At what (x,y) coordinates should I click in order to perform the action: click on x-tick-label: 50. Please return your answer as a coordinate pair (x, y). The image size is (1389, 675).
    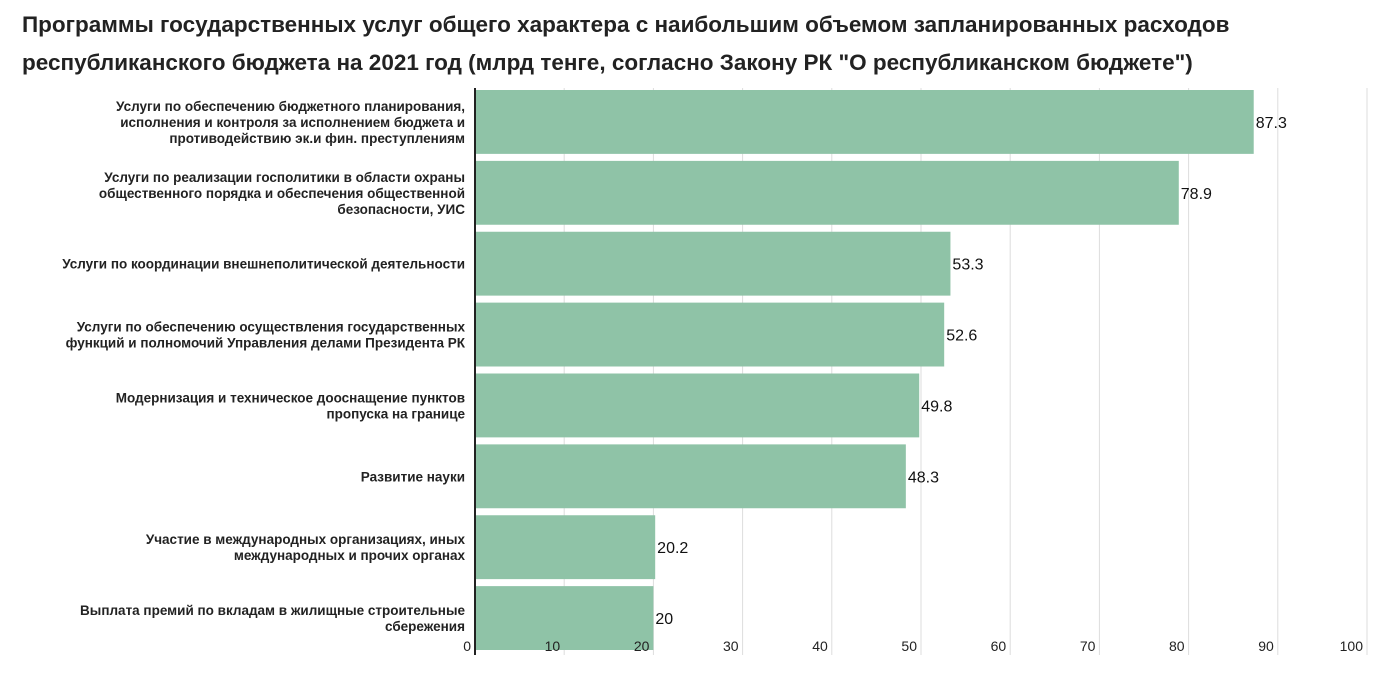
    Looking at the image, I should click on (909, 646).